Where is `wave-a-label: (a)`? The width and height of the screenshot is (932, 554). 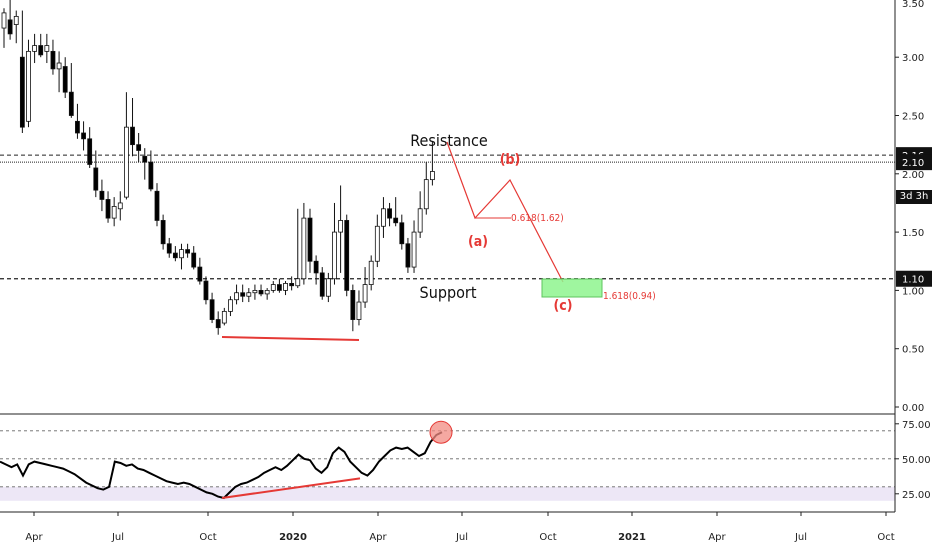
wave-a-label: (a) is located at coordinates (478, 242).